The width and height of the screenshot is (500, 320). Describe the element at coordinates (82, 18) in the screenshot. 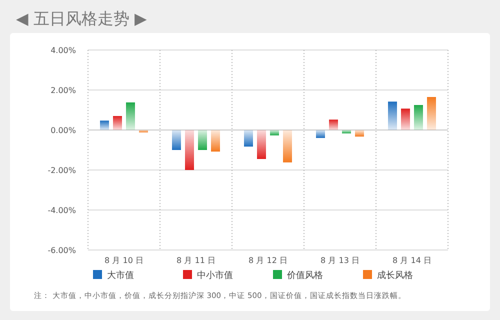

I see `chart-title: ◀ 五日风格走势 ▶` at that location.